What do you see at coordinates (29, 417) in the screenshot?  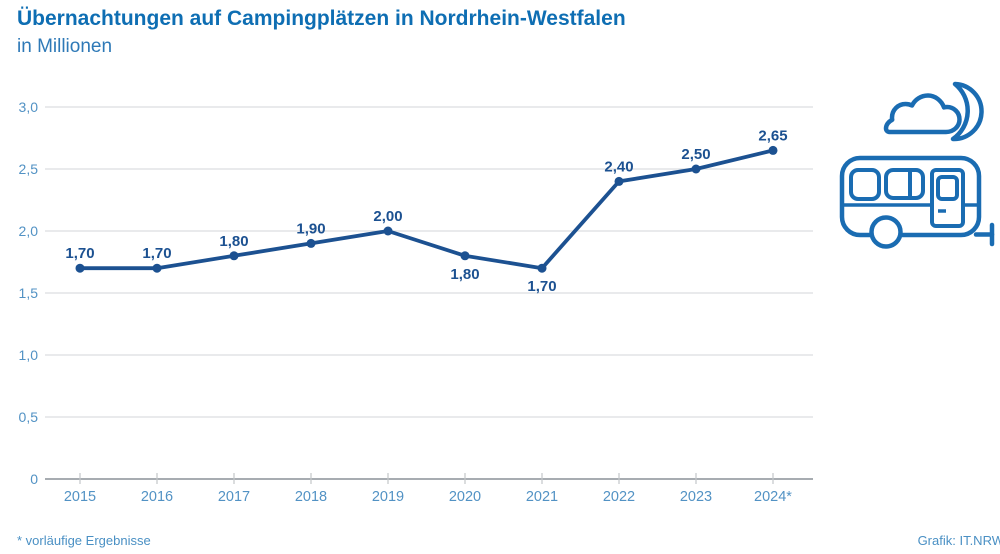 I see `y-tick-label: 0,5` at bounding box center [29, 417].